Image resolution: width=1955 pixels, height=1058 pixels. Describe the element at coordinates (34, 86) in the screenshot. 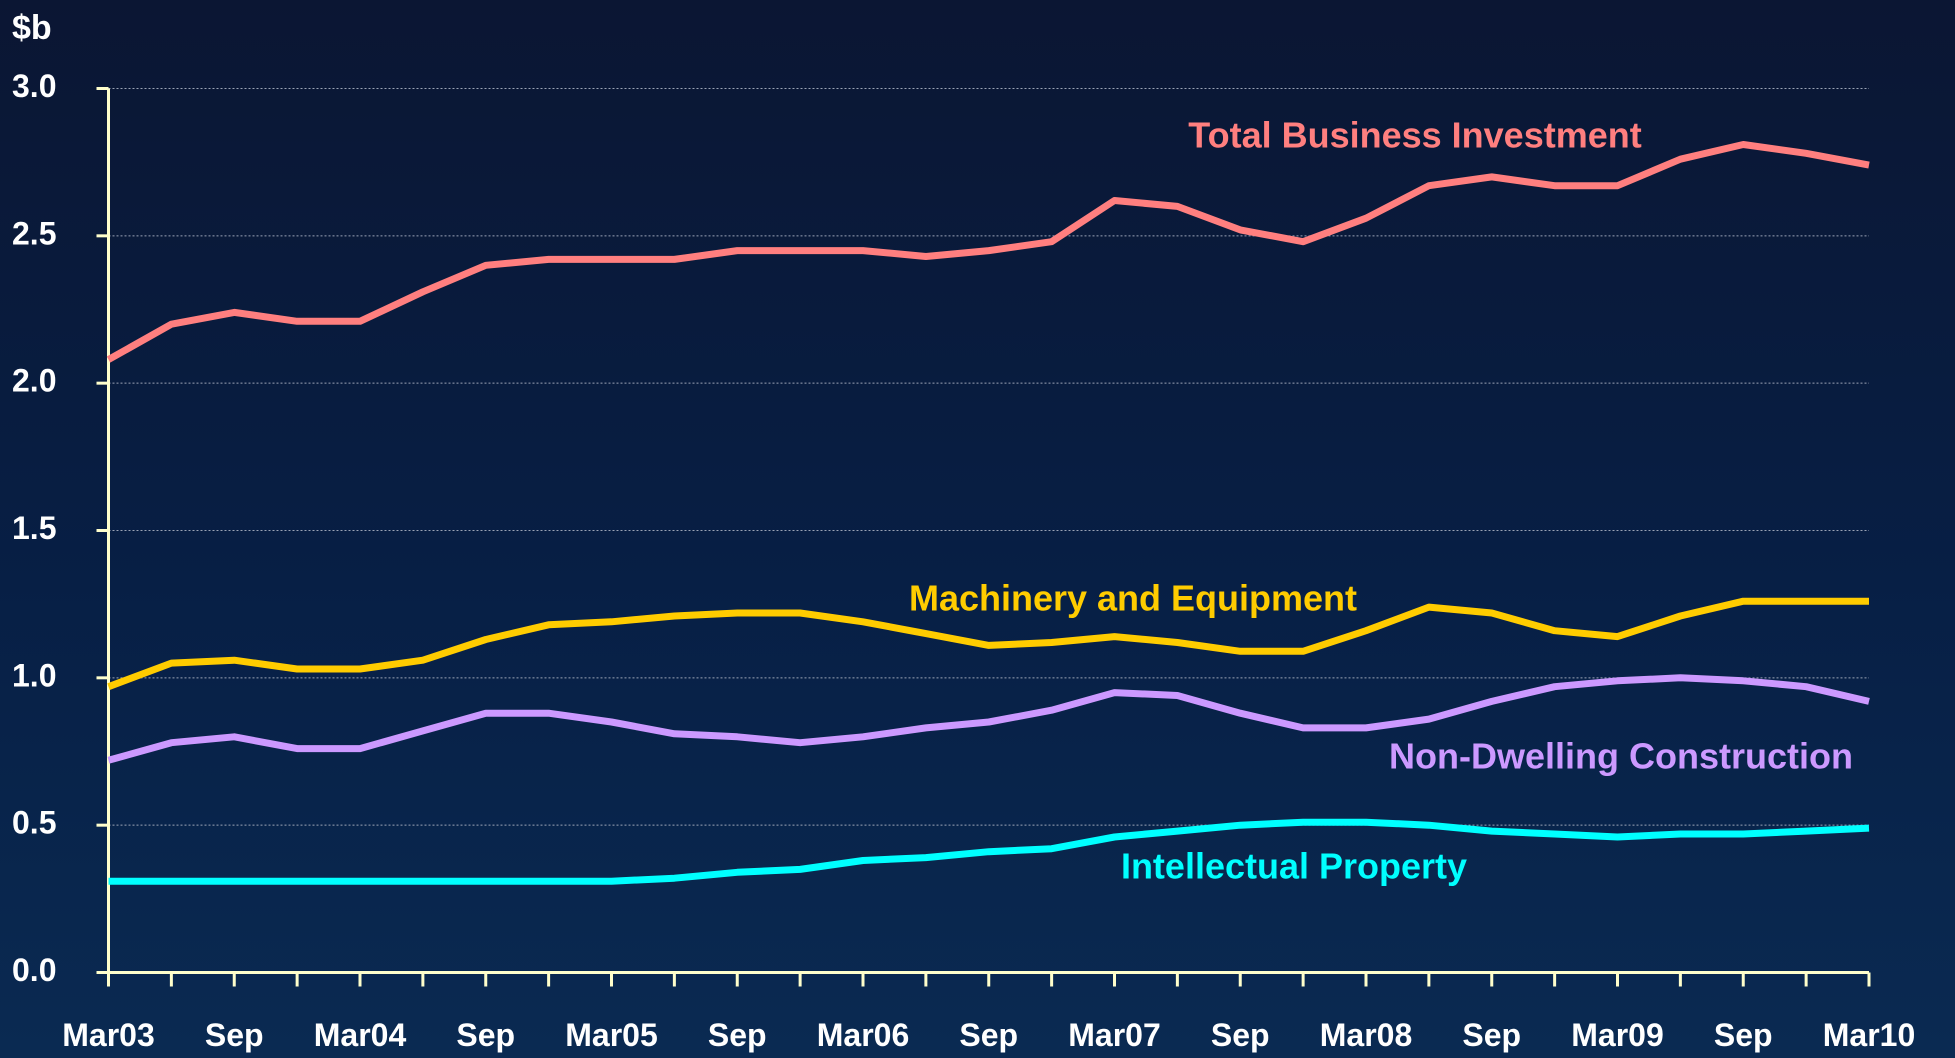

I see `y-tick-label: 3.0` at that location.